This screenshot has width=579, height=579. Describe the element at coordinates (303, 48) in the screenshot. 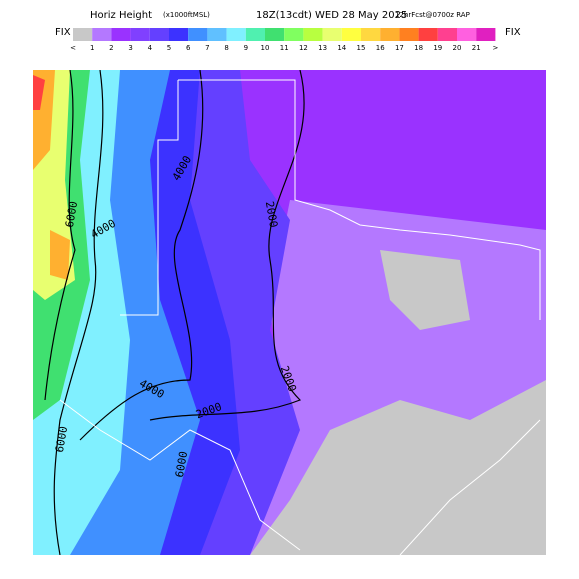

I see `colorbar-tick-label: 12` at that location.